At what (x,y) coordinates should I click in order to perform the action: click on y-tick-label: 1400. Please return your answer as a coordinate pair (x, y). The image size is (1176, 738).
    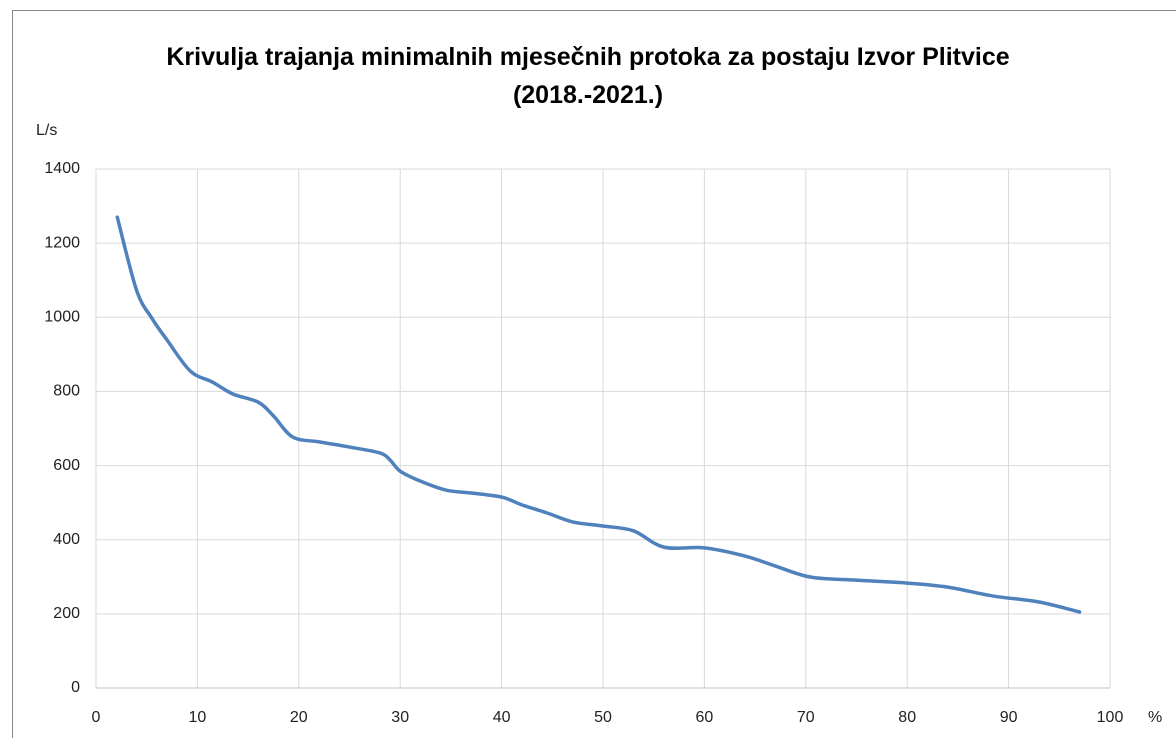
    Looking at the image, I should click on (62, 168).